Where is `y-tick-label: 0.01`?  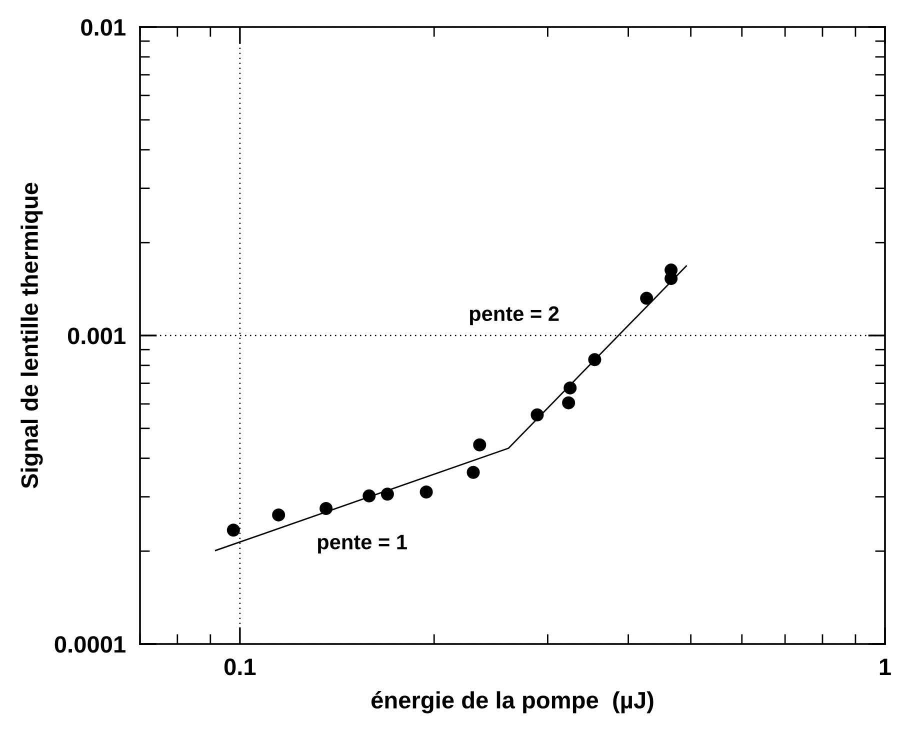
y-tick-label: 0.01 is located at coordinates (103, 27).